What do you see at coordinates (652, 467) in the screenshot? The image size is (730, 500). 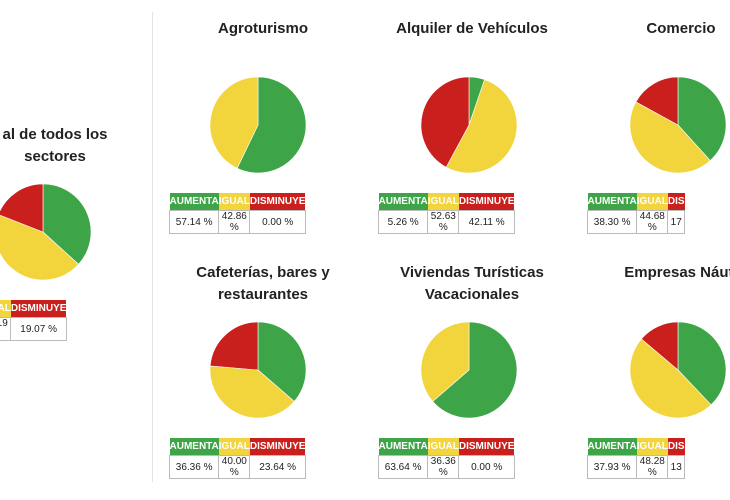 I see `legend-value-igual: 48.28 %` at bounding box center [652, 467].